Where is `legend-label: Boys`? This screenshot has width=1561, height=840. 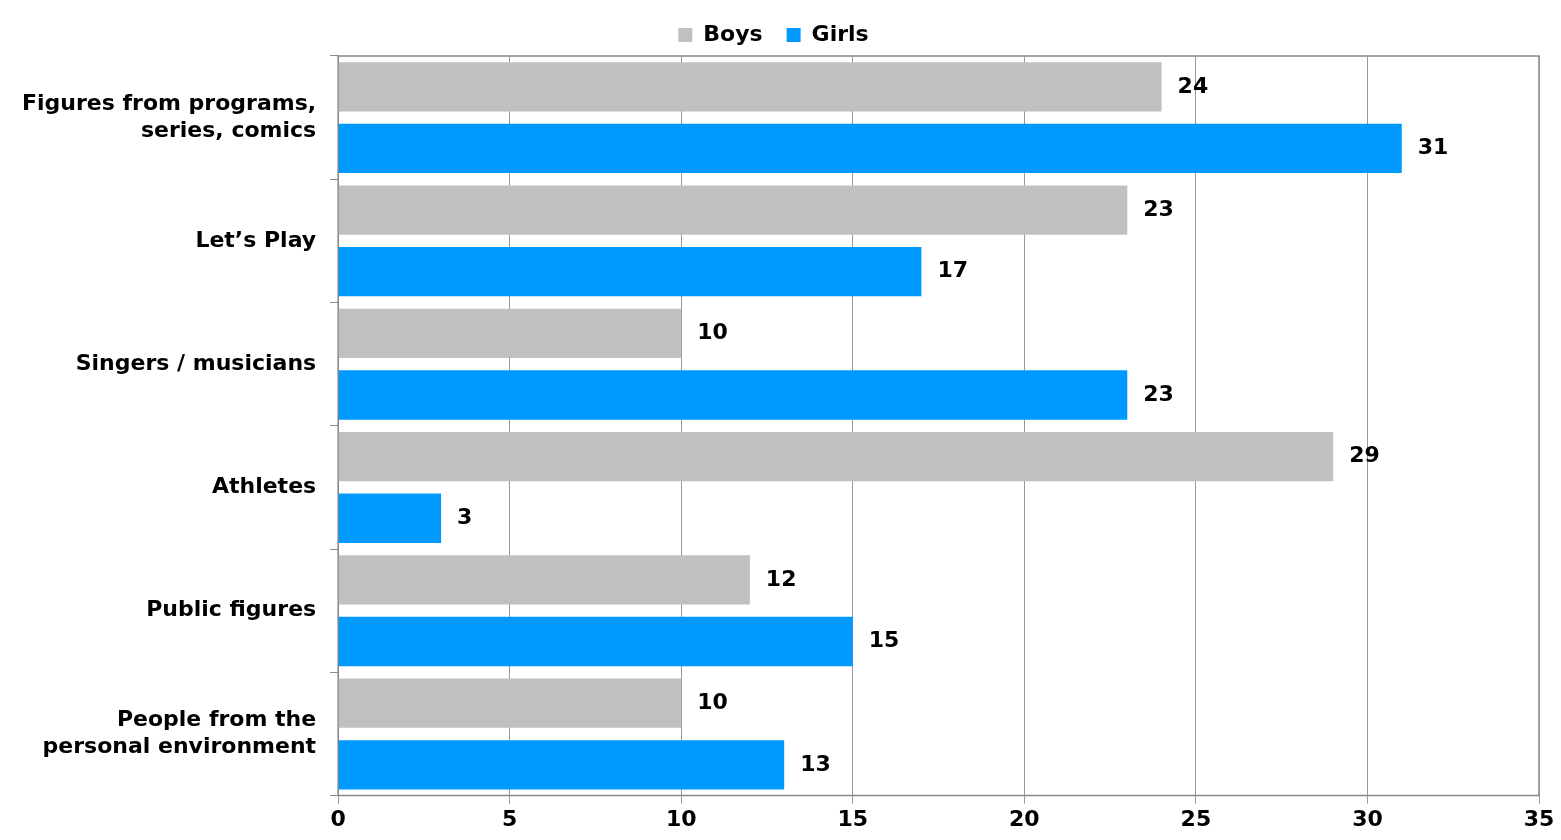 legend-label: Boys is located at coordinates (733, 33).